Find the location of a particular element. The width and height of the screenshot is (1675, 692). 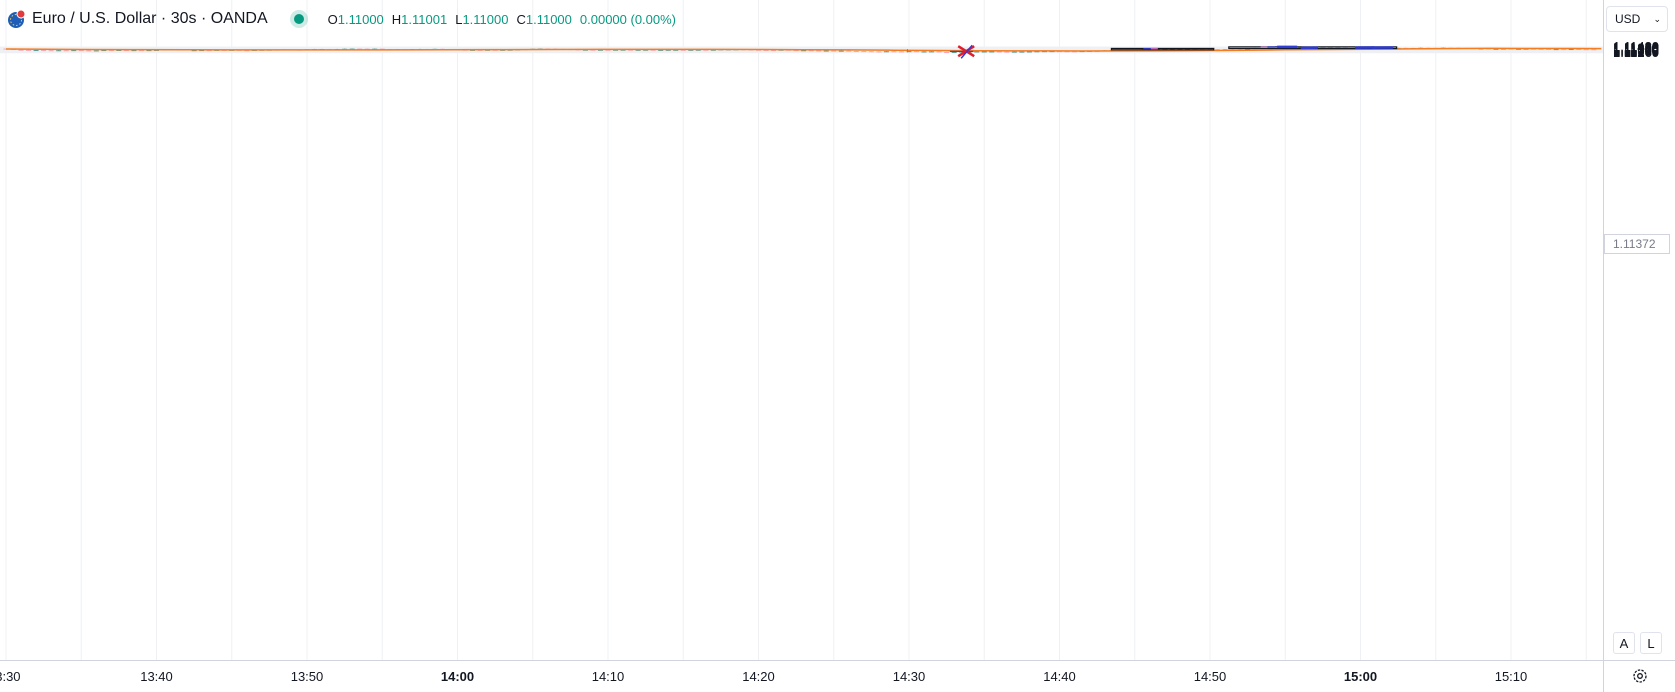

price-tick-label: 1.11390 is located at coordinates (1636, 47).